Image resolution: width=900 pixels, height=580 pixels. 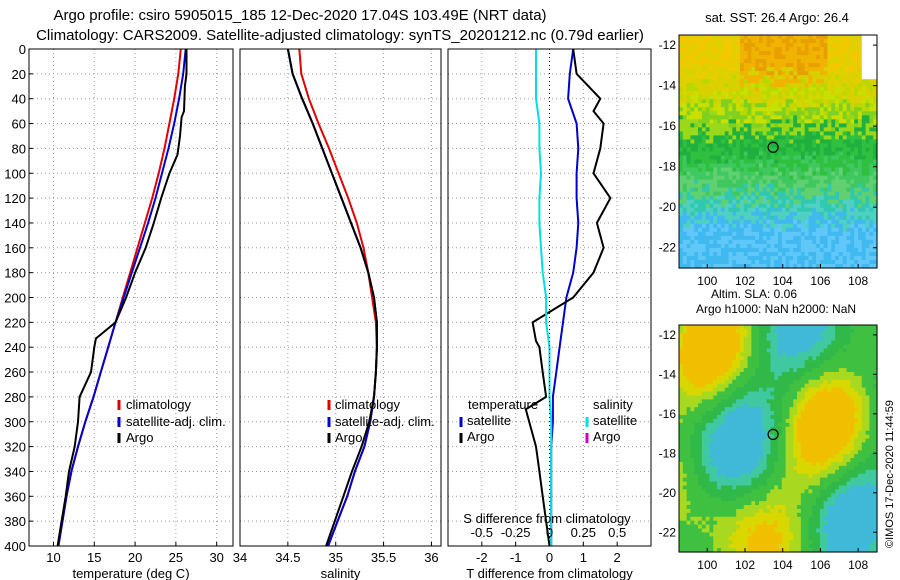 What do you see at coordinates (549, 573) in the screenshot?
I see `x-axis-label: T difference from climatology` at bounding box center [549, 573].